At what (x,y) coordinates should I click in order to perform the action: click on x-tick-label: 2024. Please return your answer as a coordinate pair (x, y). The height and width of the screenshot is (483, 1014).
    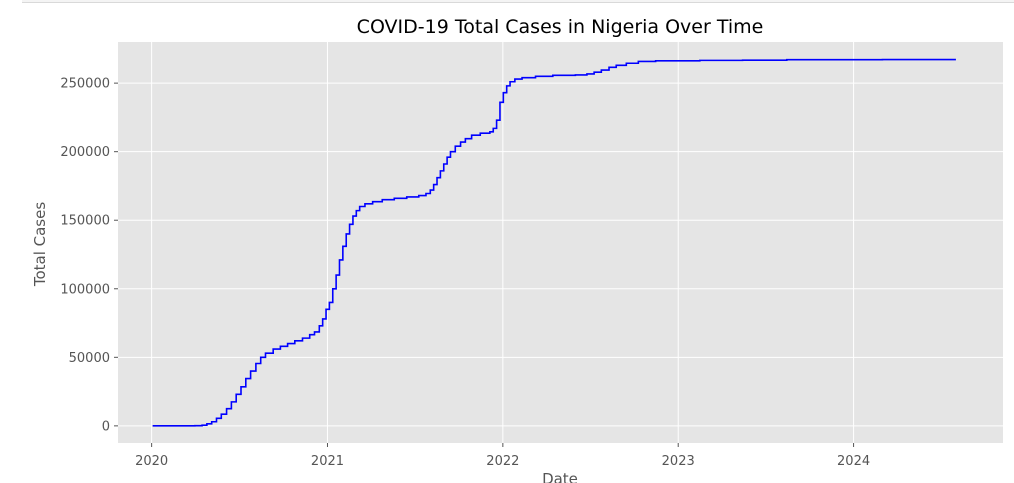
    Looking at the image, I should click on (853, 461).